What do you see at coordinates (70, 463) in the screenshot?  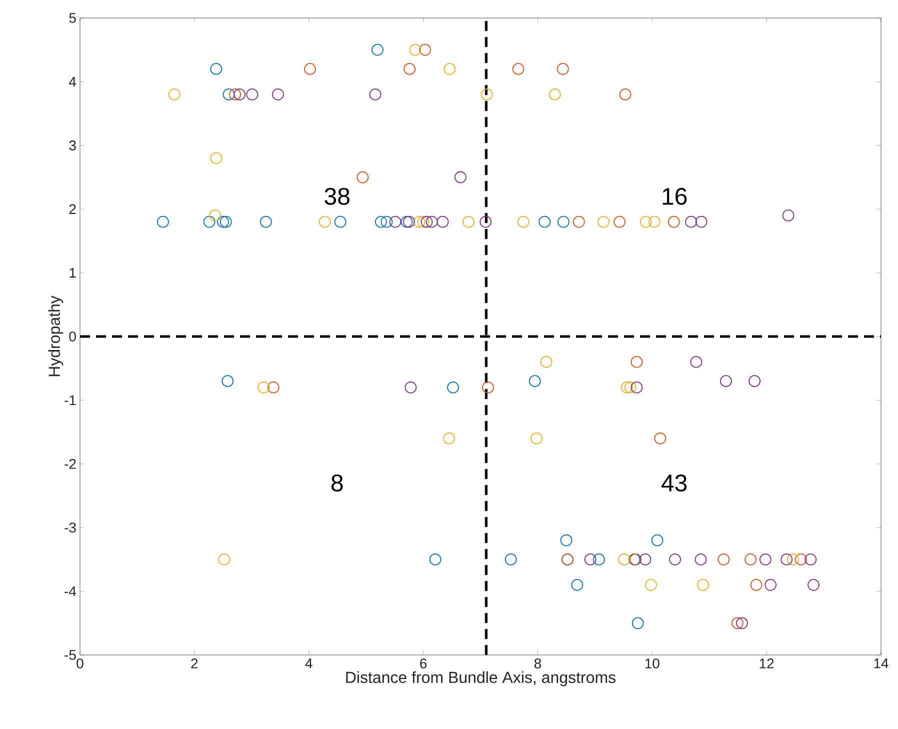 I see `y-tick-label: -2` at bounding box center [70, 463].